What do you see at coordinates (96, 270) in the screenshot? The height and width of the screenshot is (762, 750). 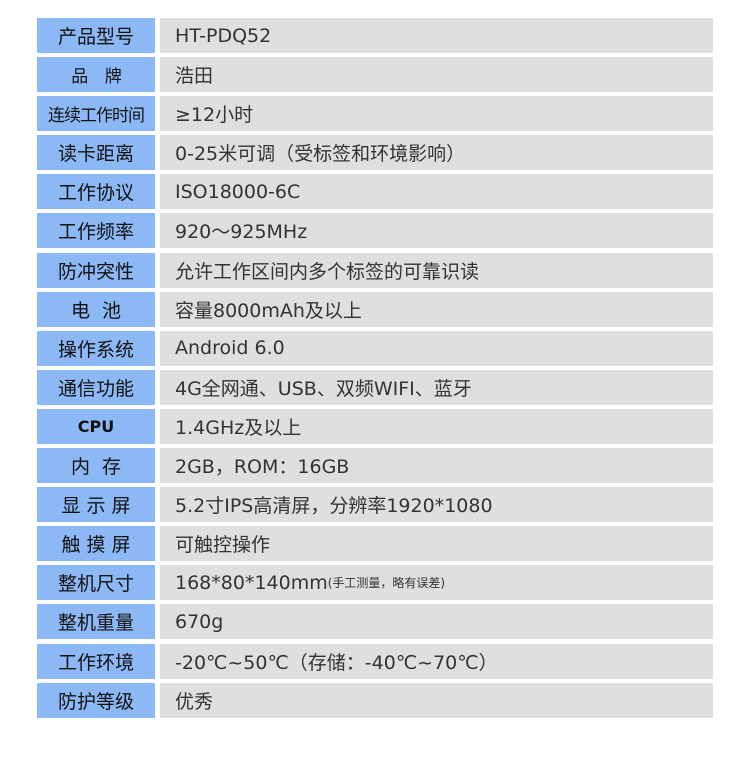 I see `spec-label: 防冲突性` at bounding box center [96, 270].